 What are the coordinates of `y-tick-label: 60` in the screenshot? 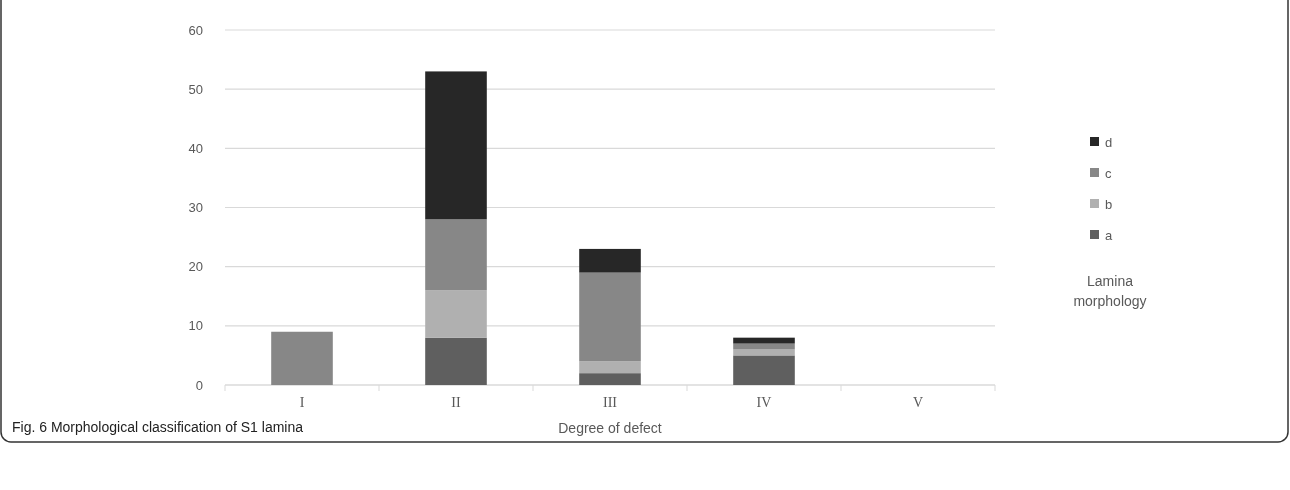 It's located at (195, 30).